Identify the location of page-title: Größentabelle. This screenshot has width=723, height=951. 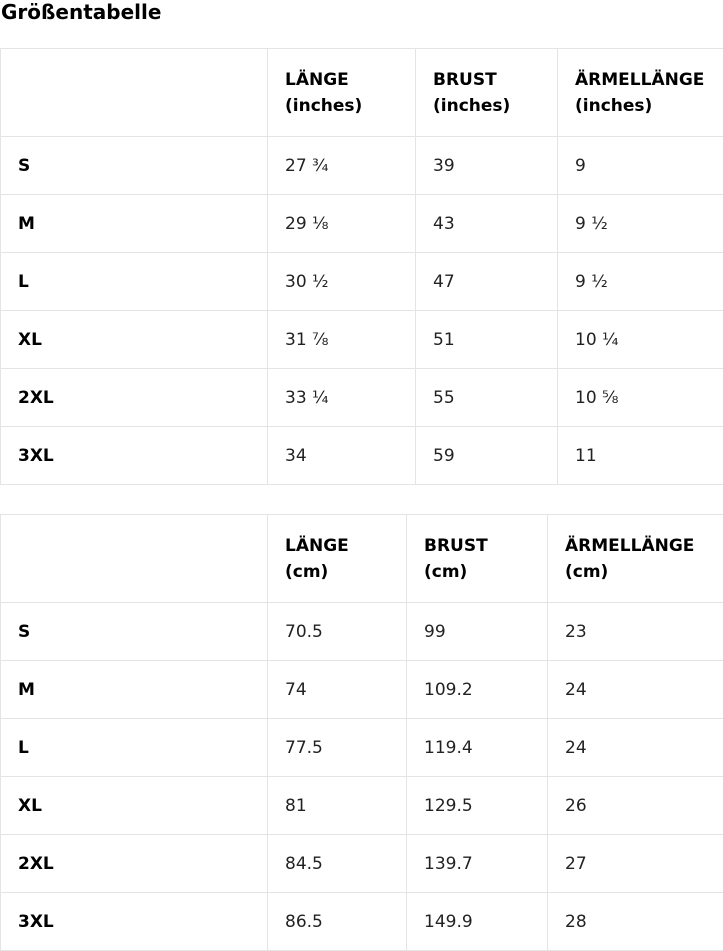
(362, 12).